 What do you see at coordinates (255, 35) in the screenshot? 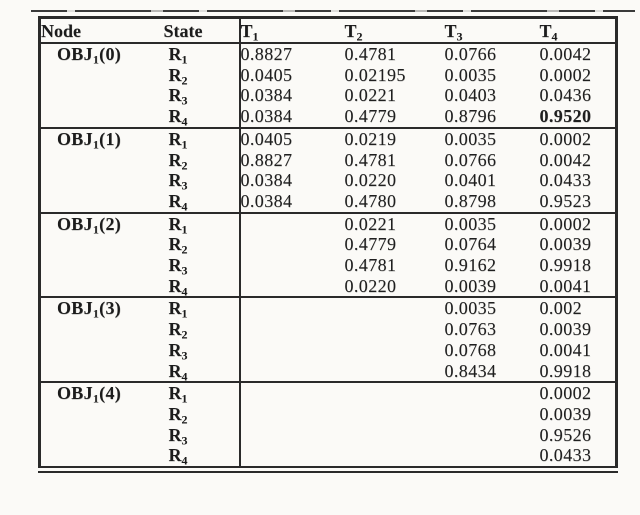
I see `header-t1-sub: 1` at bounding box center [255, 35].